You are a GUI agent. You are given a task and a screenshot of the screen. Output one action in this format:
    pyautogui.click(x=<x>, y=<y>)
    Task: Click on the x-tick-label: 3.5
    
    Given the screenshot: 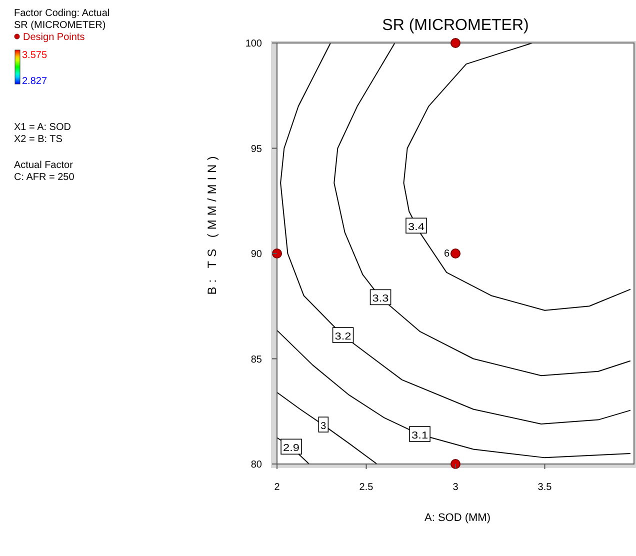 What is the action you would take?
    pyautogui.click(x=545, y=487)
    